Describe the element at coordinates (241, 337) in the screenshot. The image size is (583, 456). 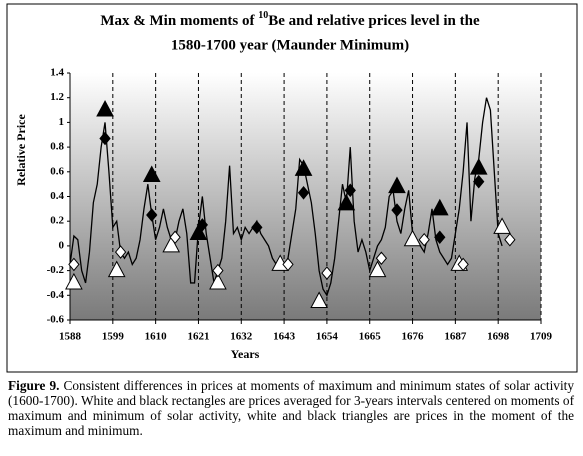
I see `x-tick-label: 1632` at that location.